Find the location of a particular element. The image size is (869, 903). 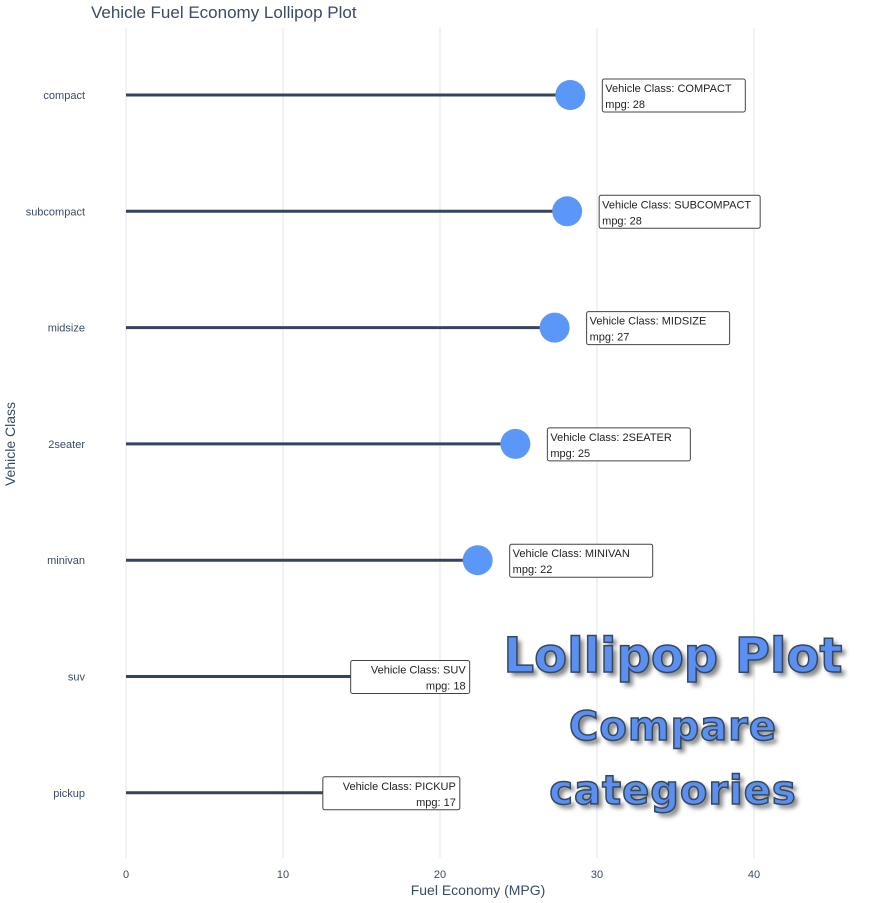

tooltip-line-class: Vehicle Class: PICKUP is located at coordinates (399, 787).